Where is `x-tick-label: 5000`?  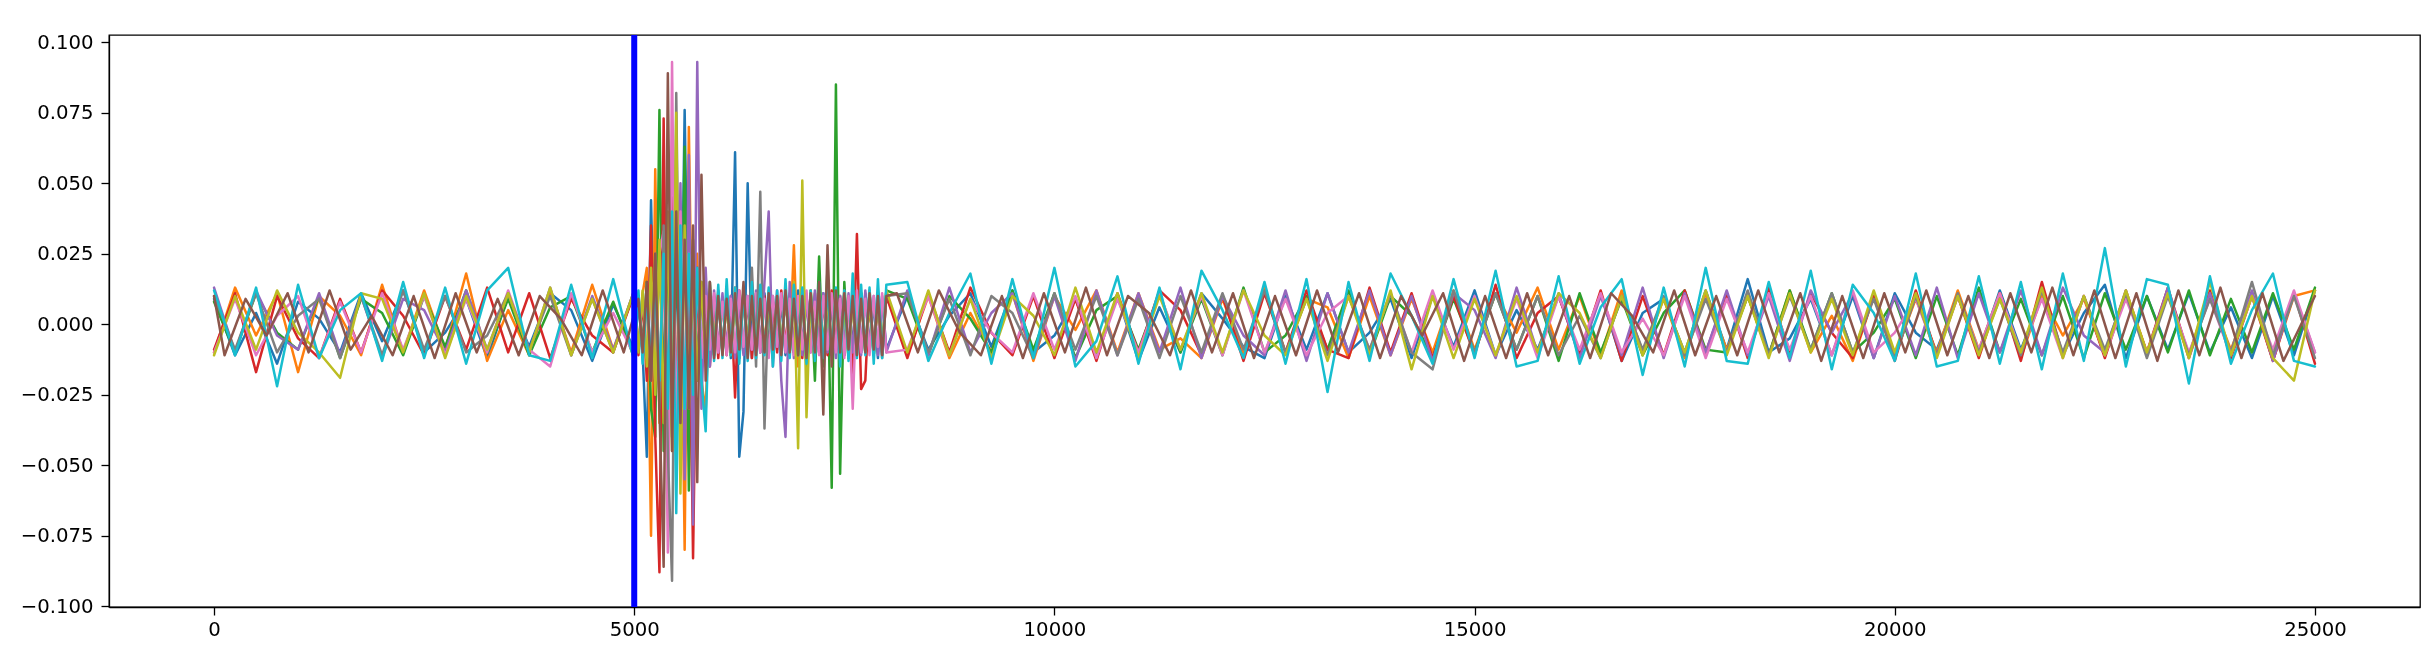
x-tick-label: 5000 is located at coordinates (634, 629).